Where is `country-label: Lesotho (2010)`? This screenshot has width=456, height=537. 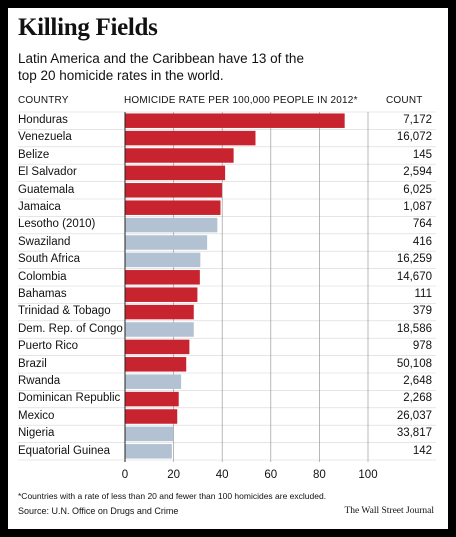
country-label: Lesotho (2010) is located at coordinates (57, 224).